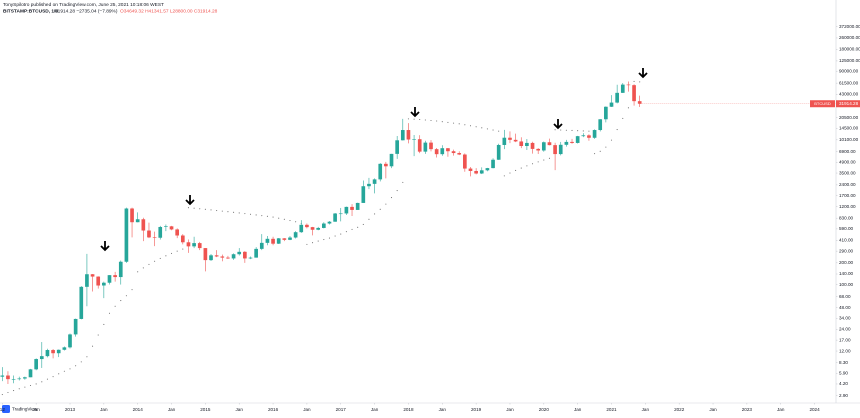 The height and width of the screenshot is (418, 860). Describe the element at coordinates (138, 409) in the screenshot. I see `x-tick-label: 2014` at that location.